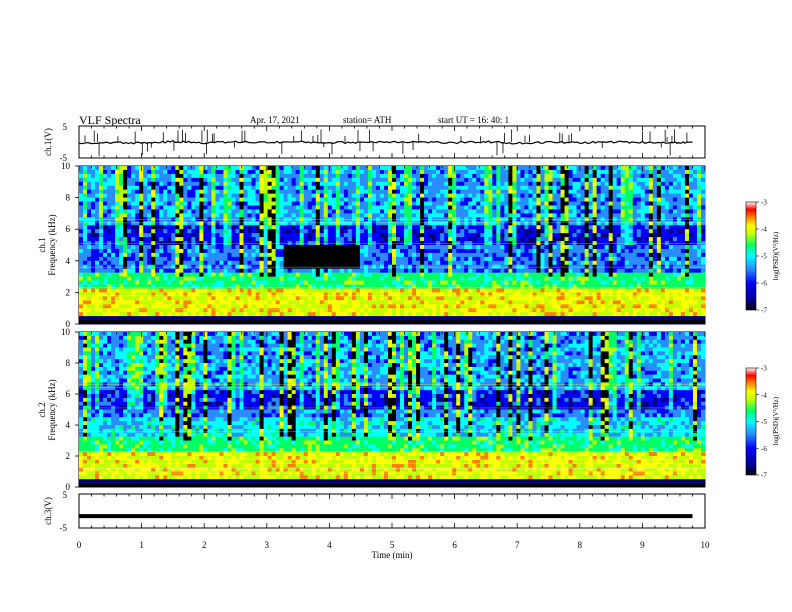 The width and height of the screenshot is (792, 612). I want to click on ch3-y-tick-top: 5, so click(65, 495).